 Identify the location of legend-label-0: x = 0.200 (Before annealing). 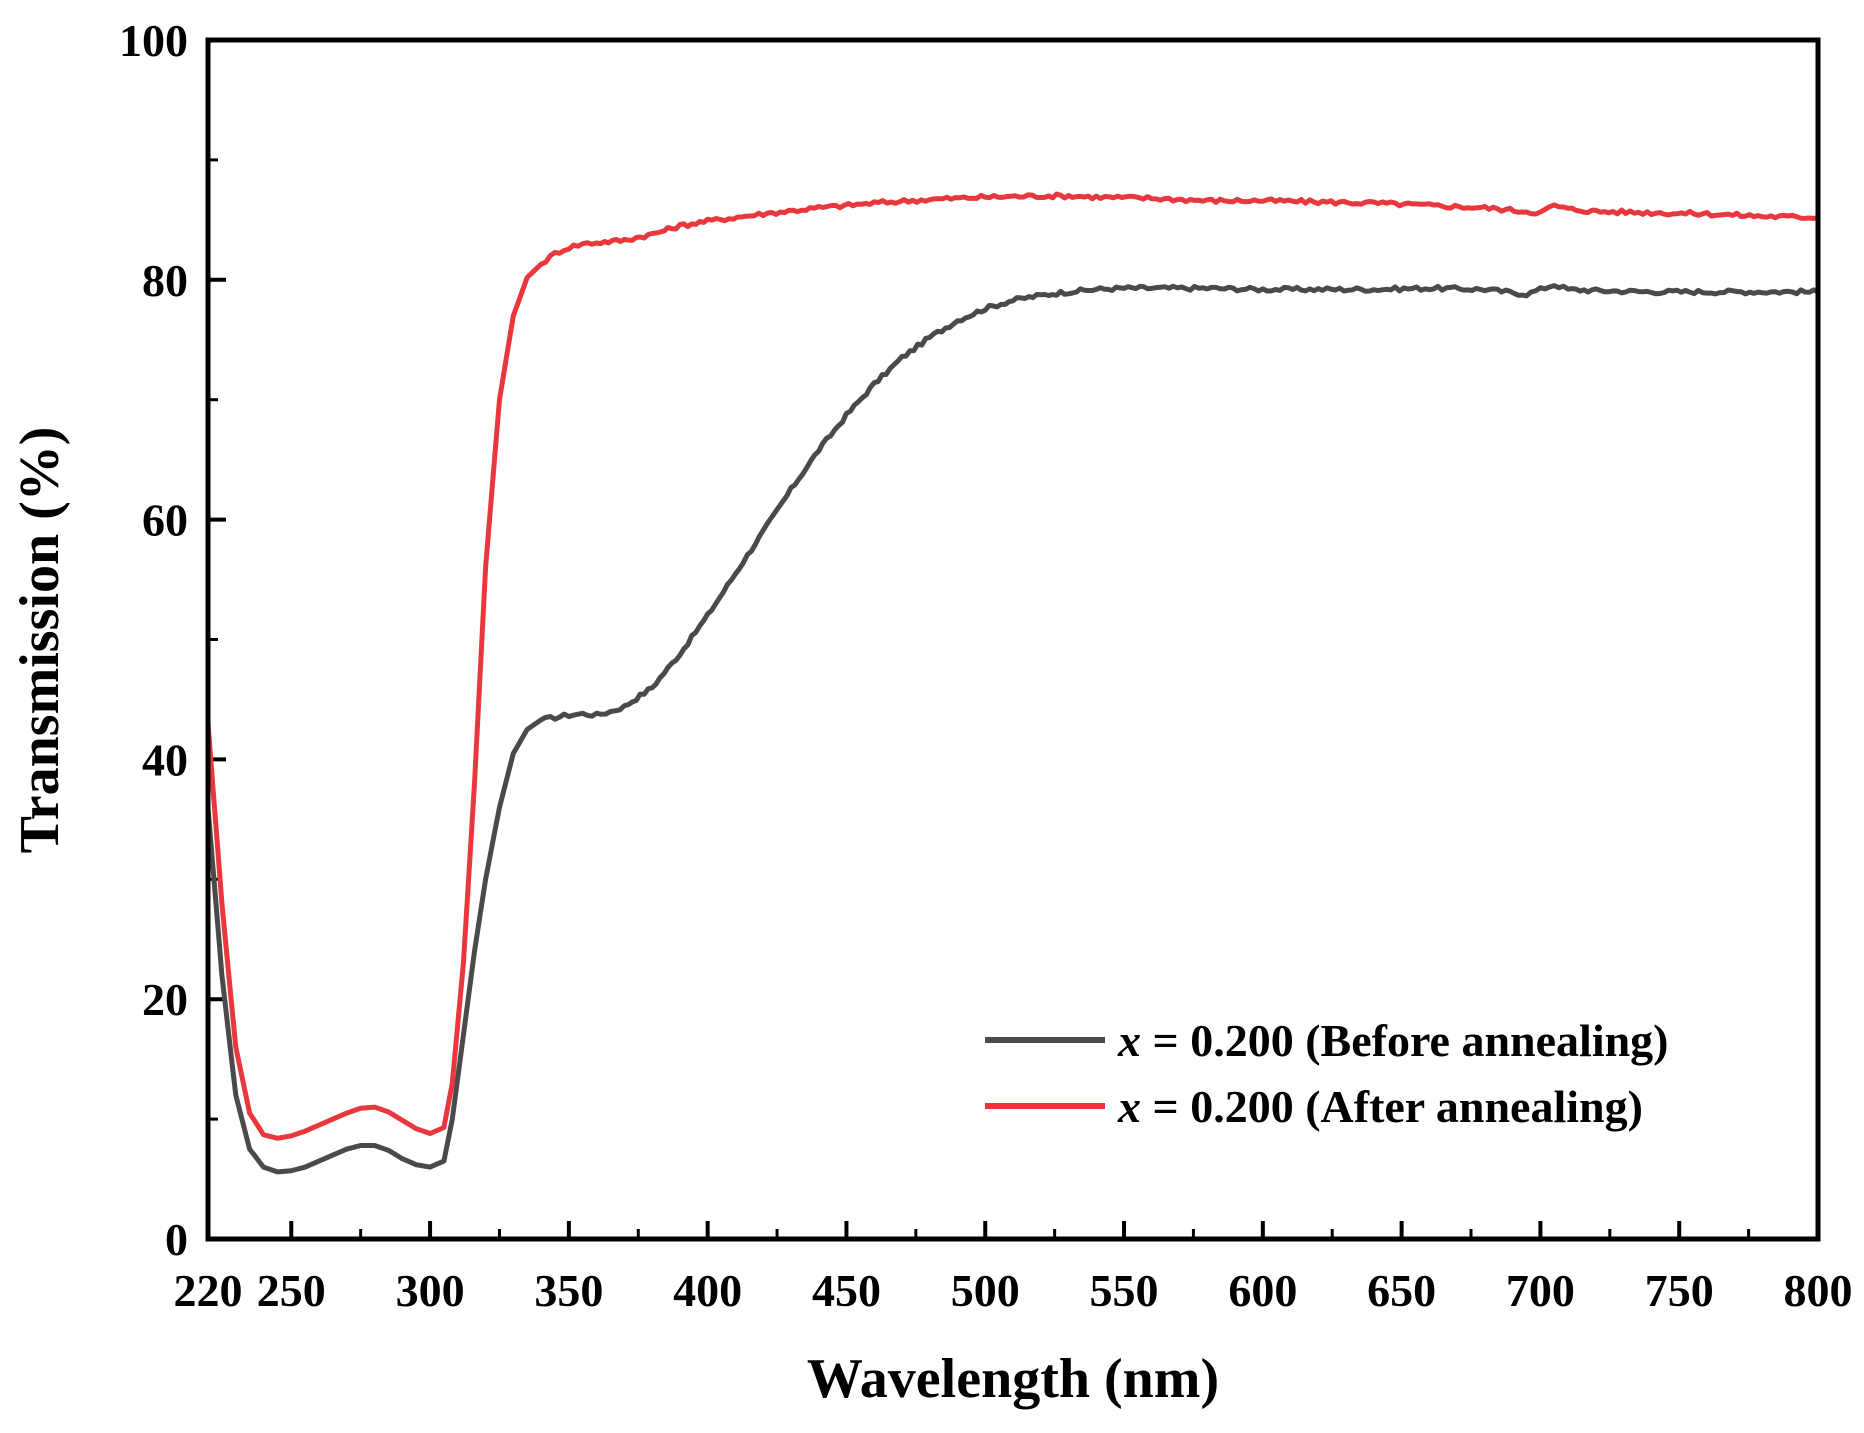
(1393, 1040).